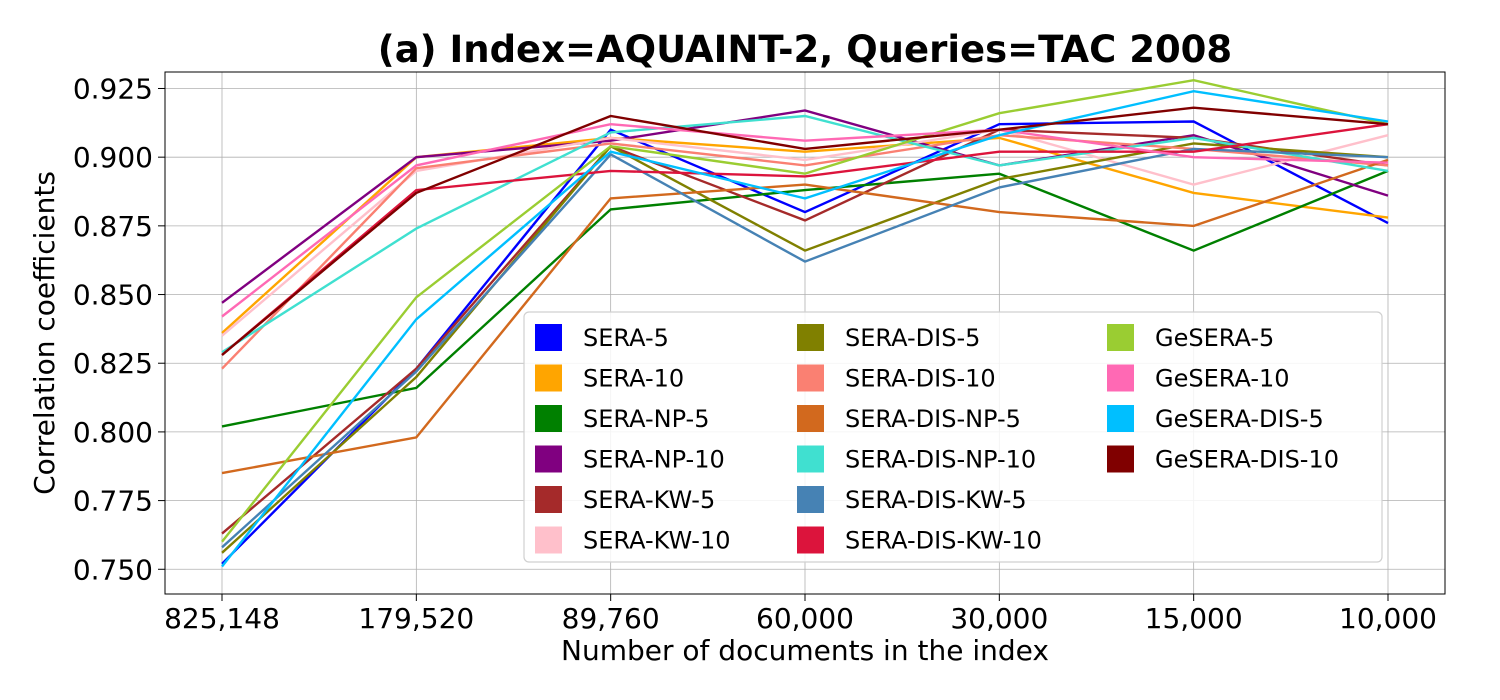  Describe the element at coordinates (1239, 419) in the screenshot. I see `legend-label: GeSERA-DIS-5` at that location.